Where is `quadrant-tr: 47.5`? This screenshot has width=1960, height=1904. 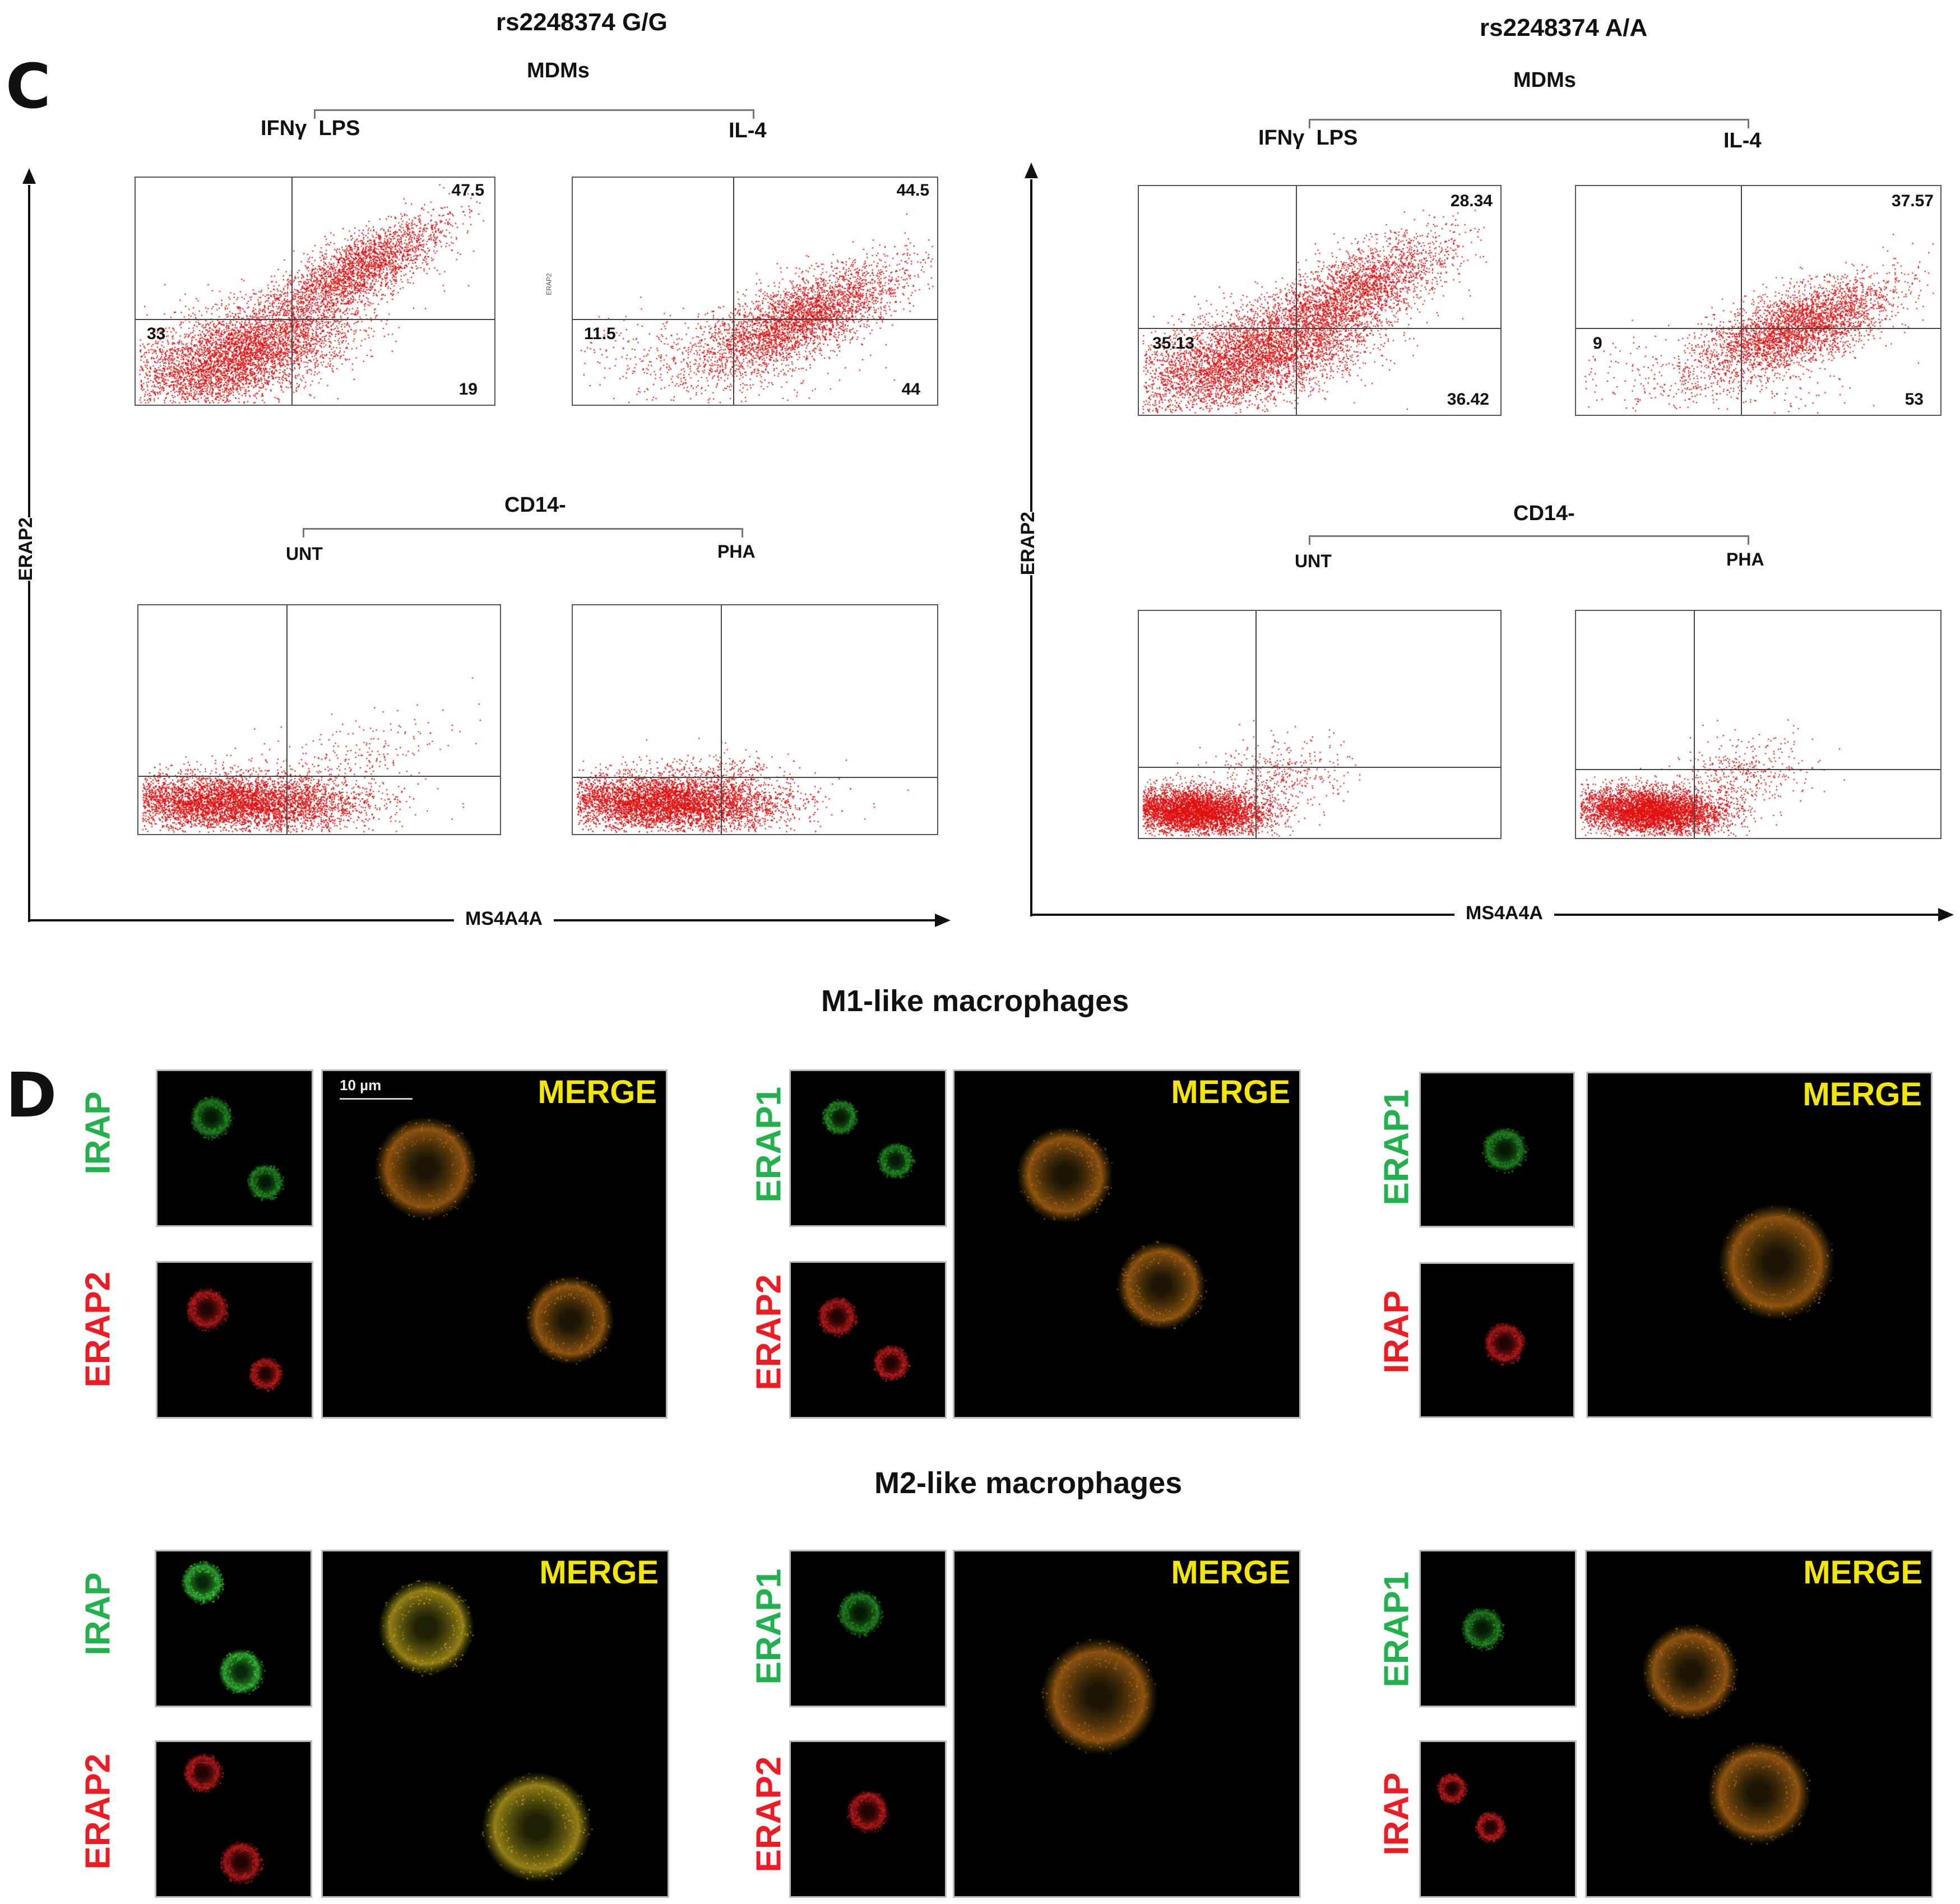
quadrant-tr: 47.5 is located at coordinates (467, 191).